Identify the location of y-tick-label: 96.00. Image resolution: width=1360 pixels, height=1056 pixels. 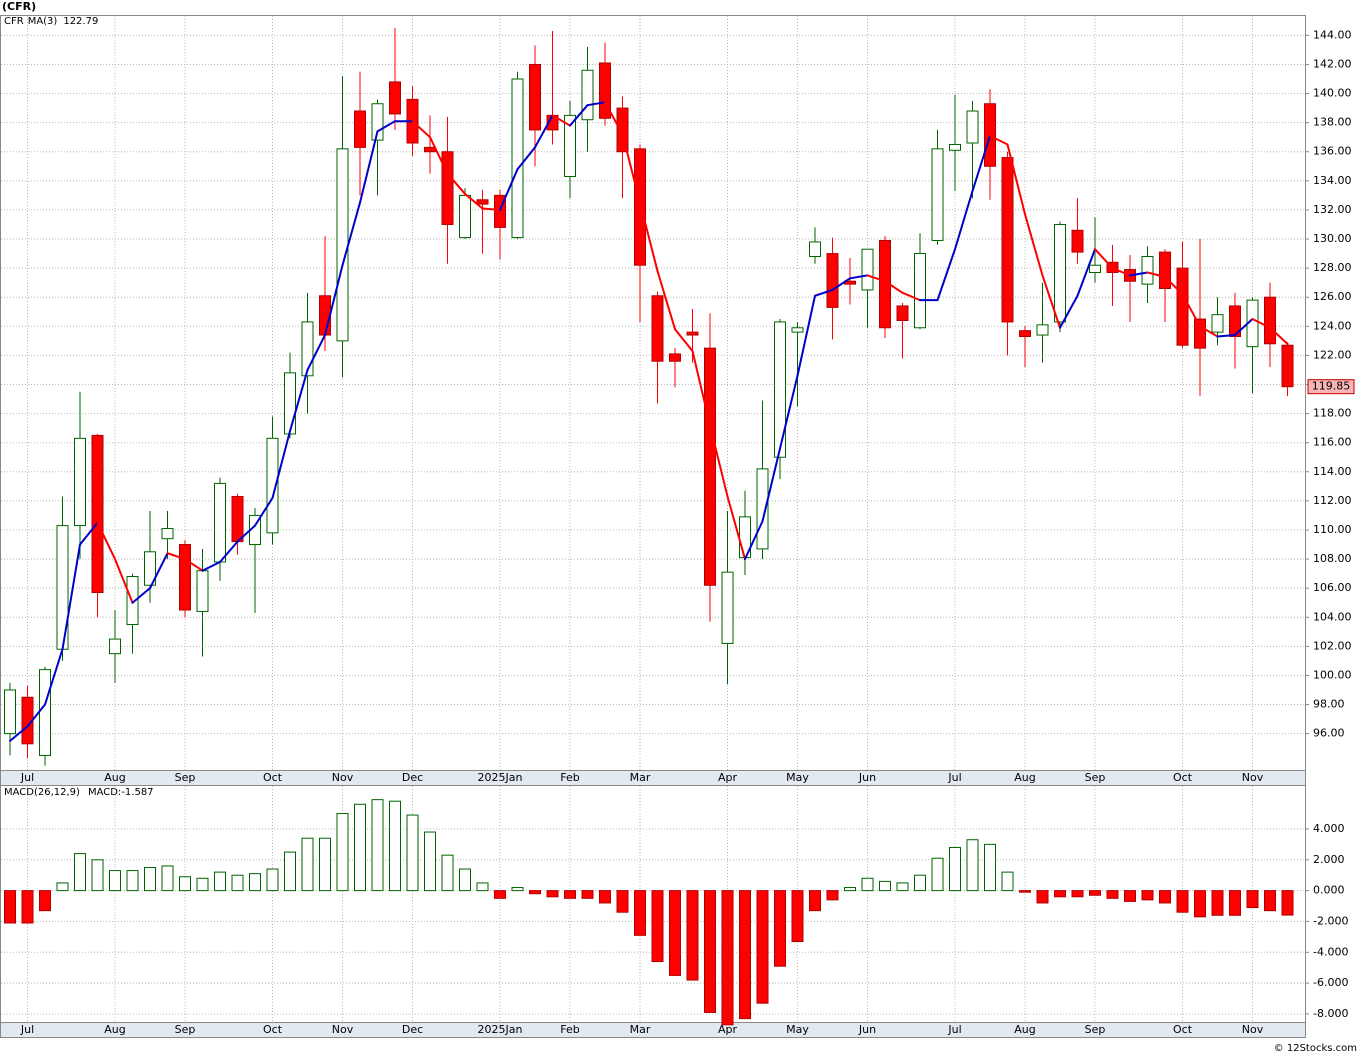
(1329, 733).